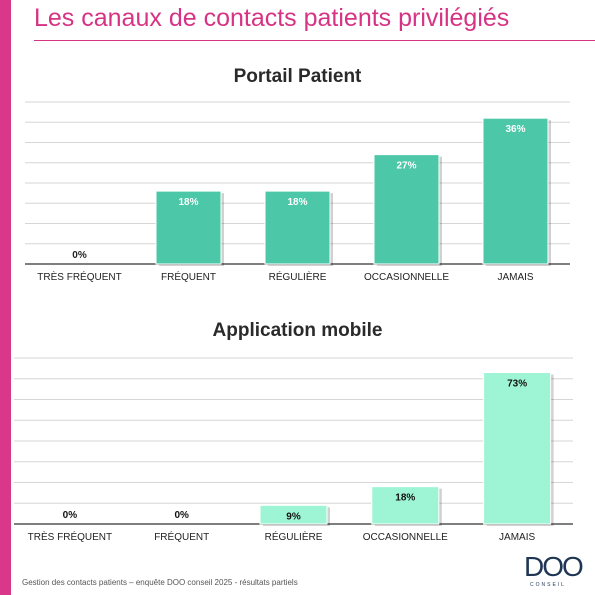 The width and height of the screenshot is (595, 595). Describe the element at coordinates (181, 515) in the screenshot. I see `value-label-frequent: 0%` at that location.